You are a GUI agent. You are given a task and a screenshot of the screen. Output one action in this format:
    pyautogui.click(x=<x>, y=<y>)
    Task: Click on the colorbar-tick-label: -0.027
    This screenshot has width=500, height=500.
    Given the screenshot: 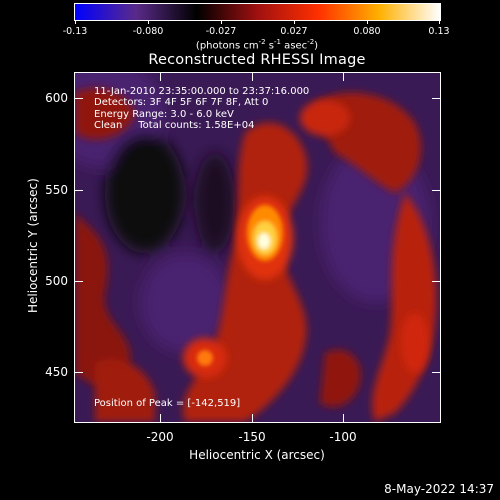 What is the action you would take?
    pyautogui.click(x=221, y=31)
    